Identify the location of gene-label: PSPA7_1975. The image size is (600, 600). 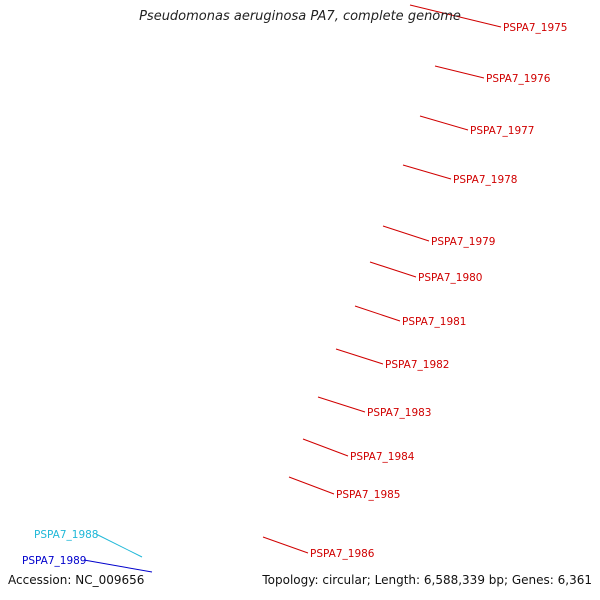
(535, 28).